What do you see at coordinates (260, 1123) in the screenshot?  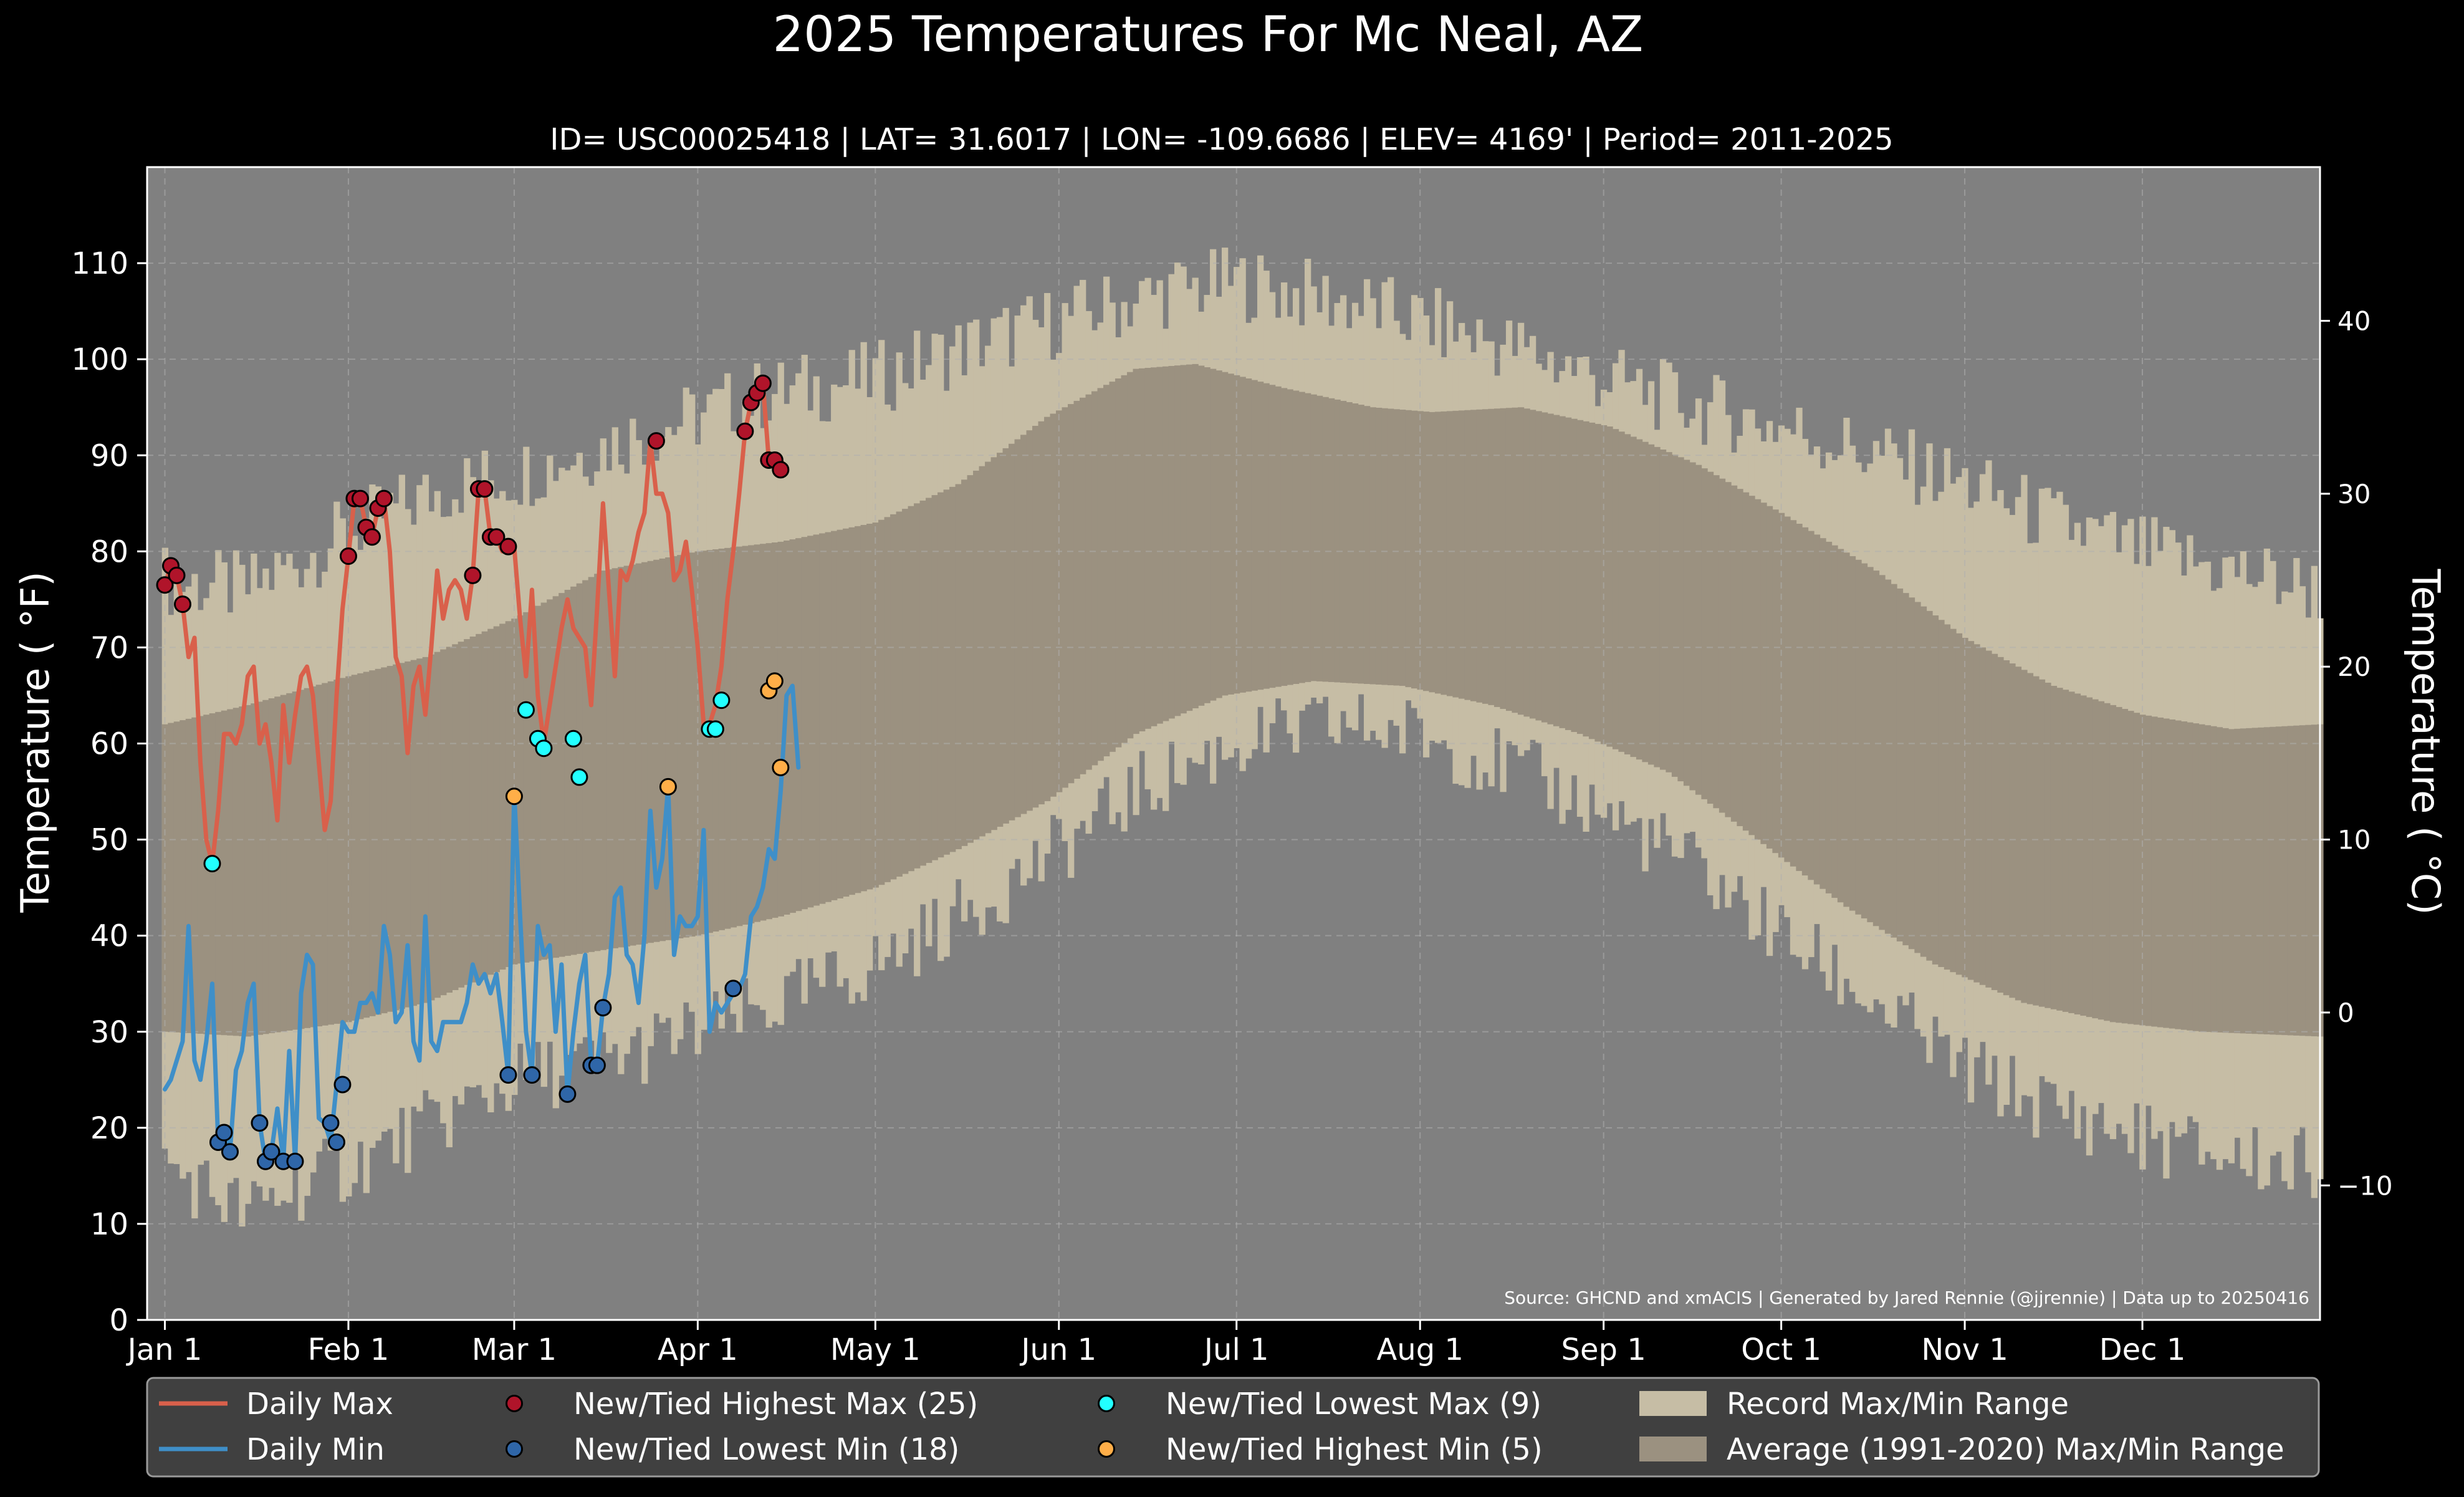 I see `lowest-min-marker` at bounding box center [260, 1123].